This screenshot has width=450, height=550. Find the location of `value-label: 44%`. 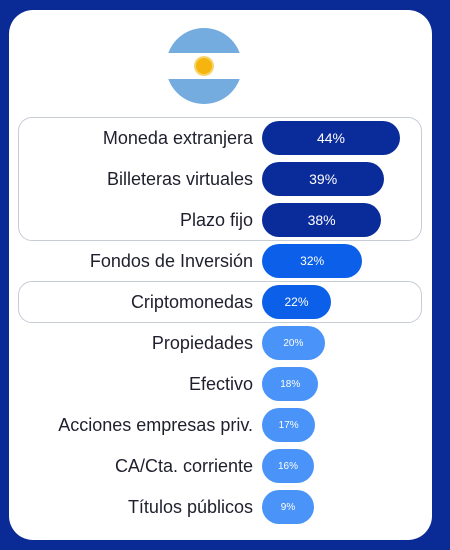

value-label: 44% is located at coordinates (331, 138).